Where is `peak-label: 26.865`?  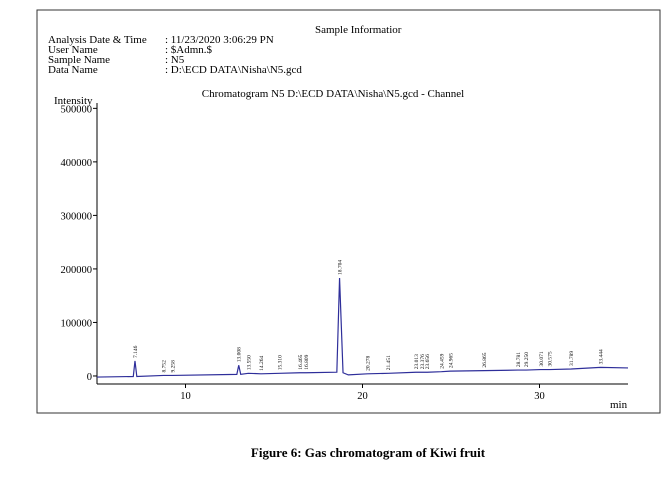 peak-label: 26.865 is located at coordinates (485, 359).